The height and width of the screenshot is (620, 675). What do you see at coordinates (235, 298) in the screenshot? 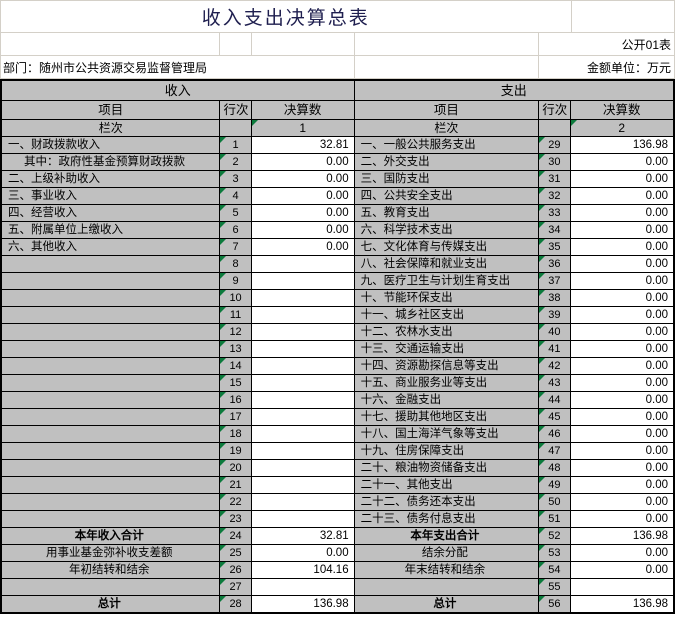
I see `income-lineno-cell: 10` at bounding box center [235, 298].